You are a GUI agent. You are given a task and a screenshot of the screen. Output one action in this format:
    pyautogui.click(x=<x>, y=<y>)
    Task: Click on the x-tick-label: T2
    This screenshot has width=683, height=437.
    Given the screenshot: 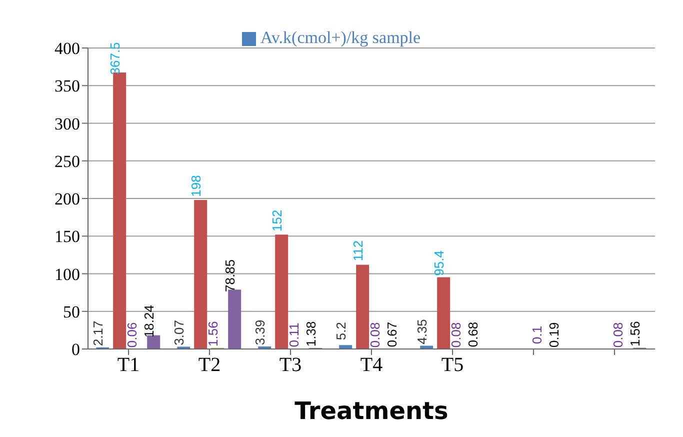 What is the action you would take?
    pyautogui.click(x=209, y=365)
    